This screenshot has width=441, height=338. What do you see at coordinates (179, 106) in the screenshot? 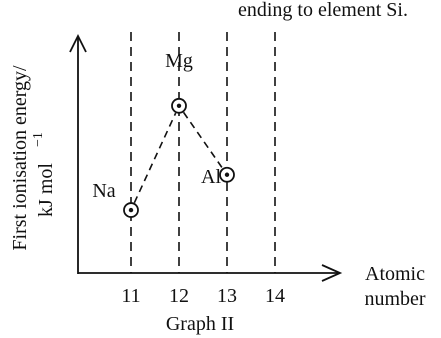
I see `point-dot-Mg` at bounding box center [179, 106].